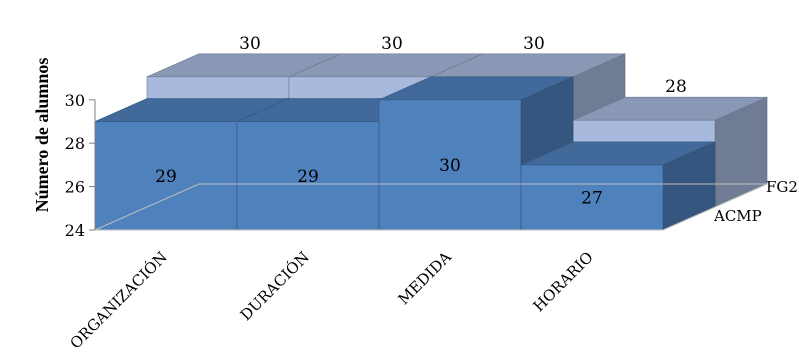  I want to click on y-axis-title: Número de alumnos, so click(42, 135).